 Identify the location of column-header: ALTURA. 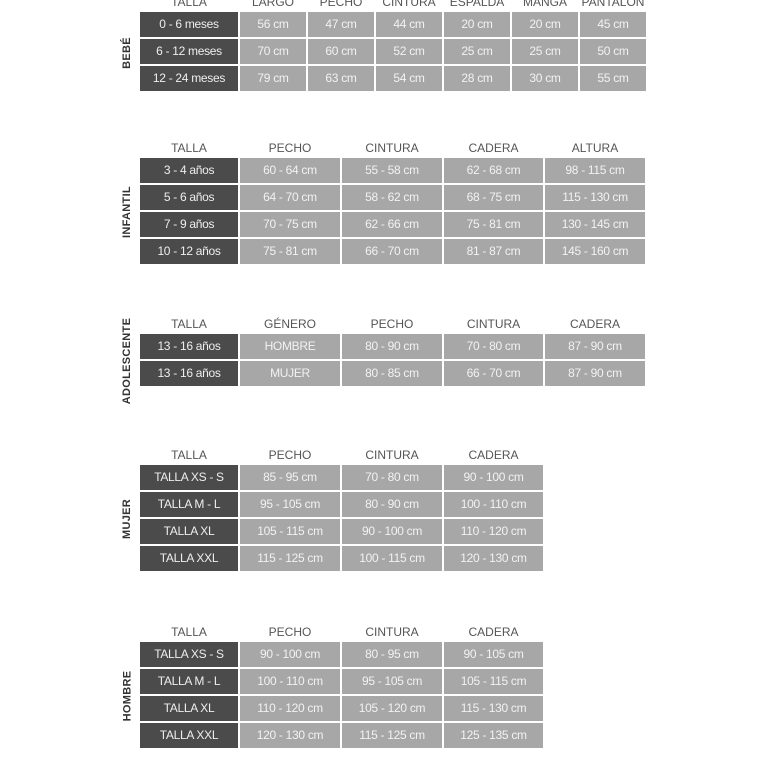
(595, 148).